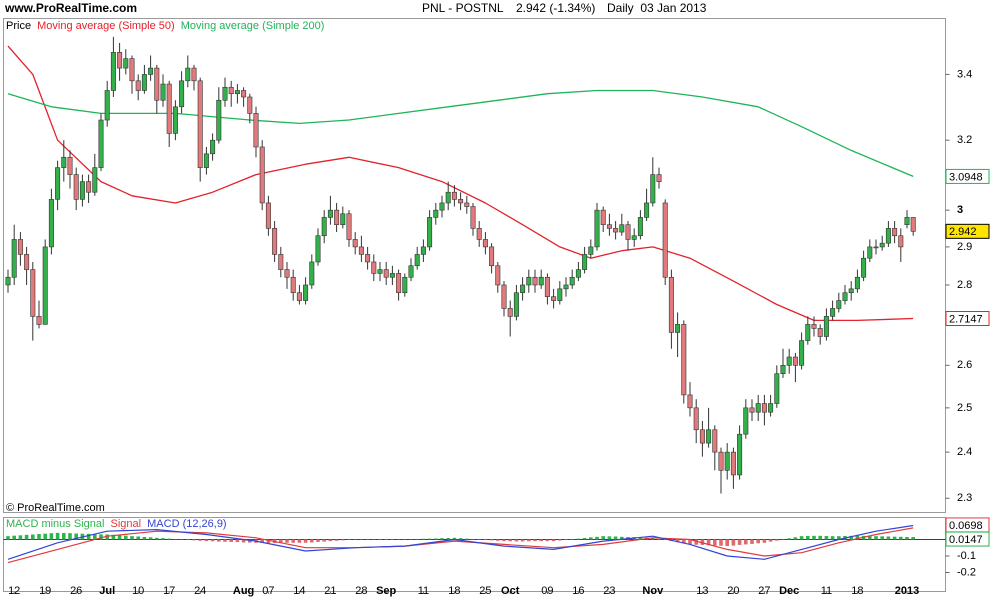  What do you see at coordinates (964, 285) in the screenshot?
I see `y-tick-label: 2.8` at bounding box center [964, 285].